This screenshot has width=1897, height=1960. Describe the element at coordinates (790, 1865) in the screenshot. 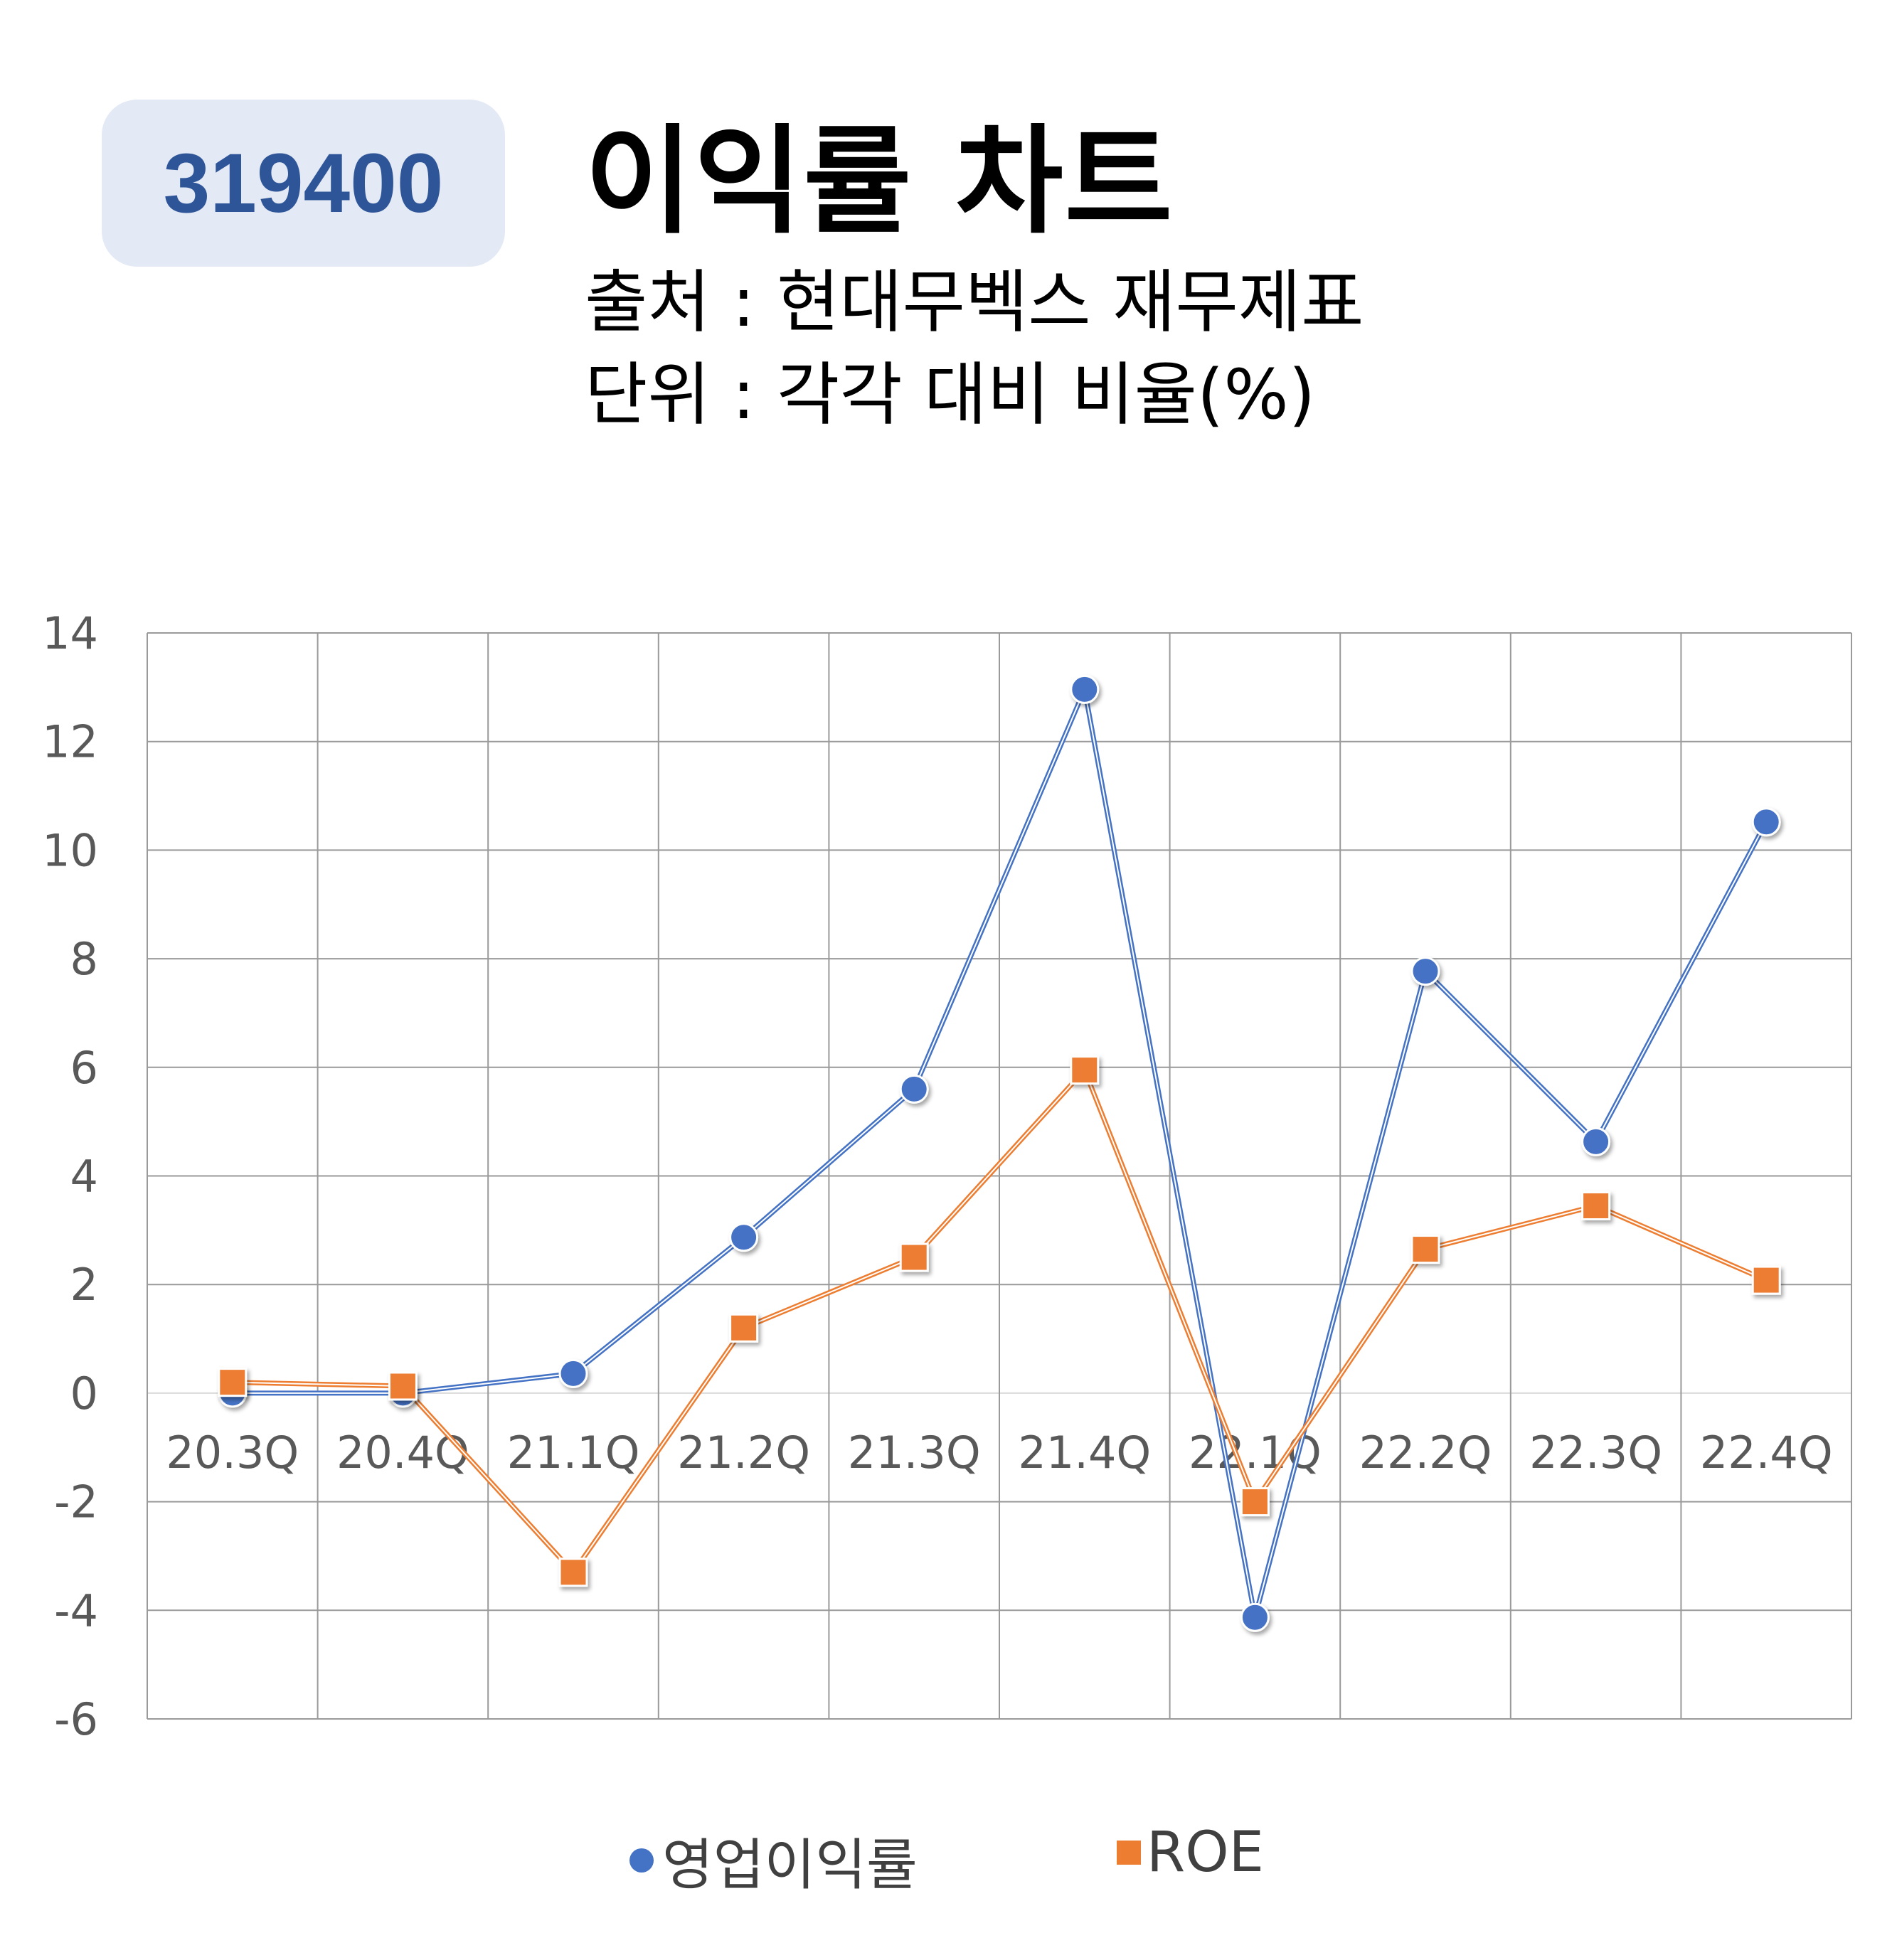

I see `legend-label: 영업이익률` at that location.